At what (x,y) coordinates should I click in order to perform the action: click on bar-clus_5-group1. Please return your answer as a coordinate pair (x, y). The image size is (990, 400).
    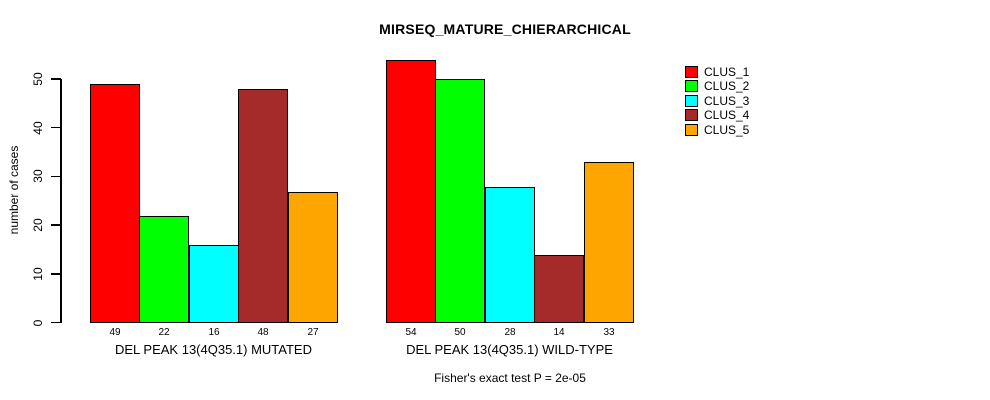
    Looking at the image, I should click on (313, 257).